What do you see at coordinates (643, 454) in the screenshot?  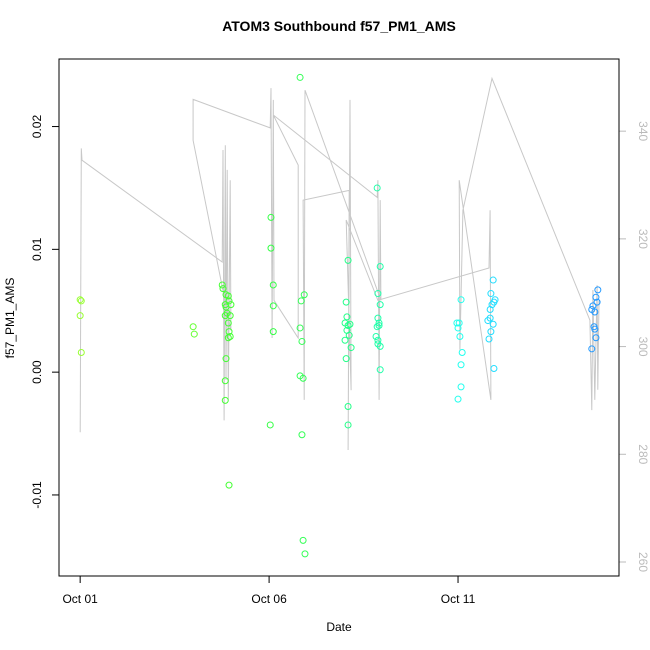 I see `y2-tick-label: 280` at bounding box center [643, 454].